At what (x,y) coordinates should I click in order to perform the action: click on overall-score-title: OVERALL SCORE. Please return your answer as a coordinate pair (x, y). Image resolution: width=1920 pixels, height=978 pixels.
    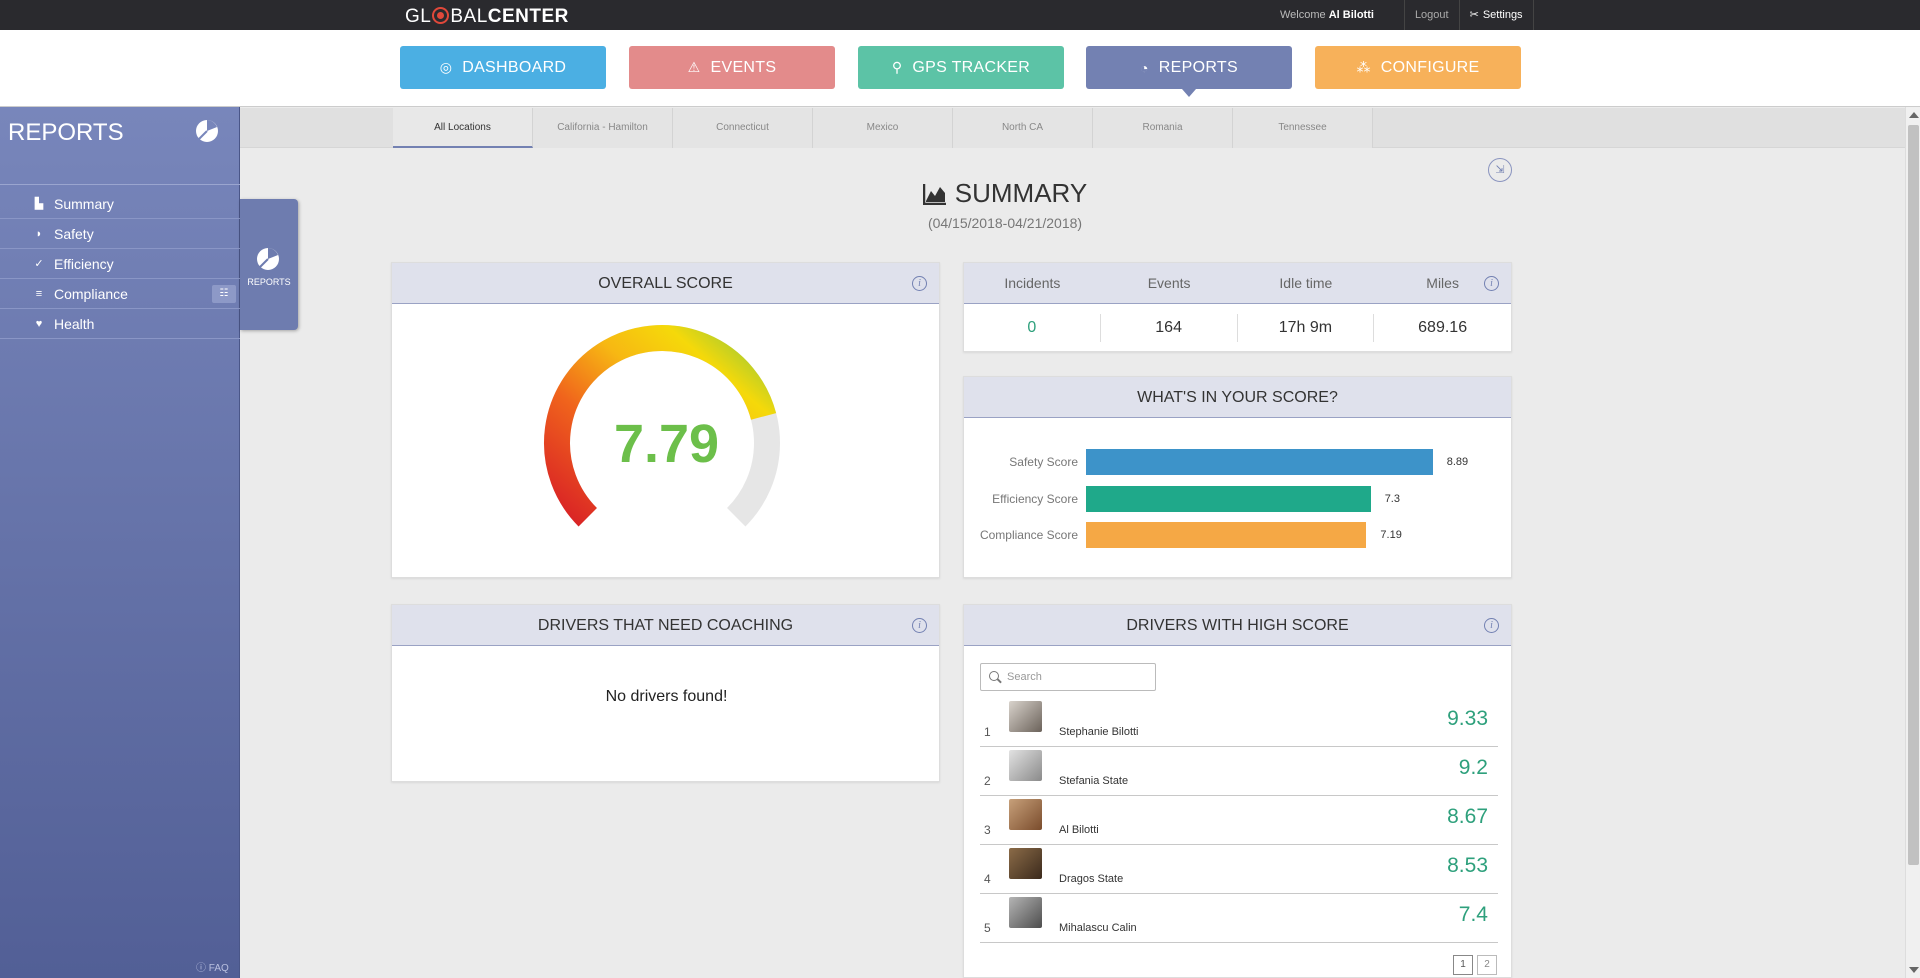
    Looking at the image, I should click on (665, 283).